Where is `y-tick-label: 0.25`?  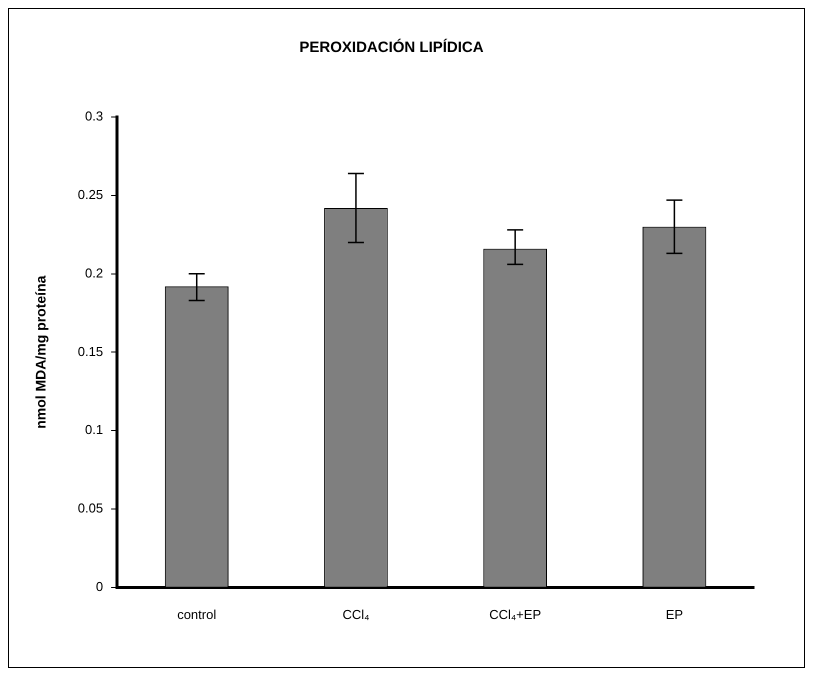
y-tick-label: 0.25 is located at coordinates (91, 194).